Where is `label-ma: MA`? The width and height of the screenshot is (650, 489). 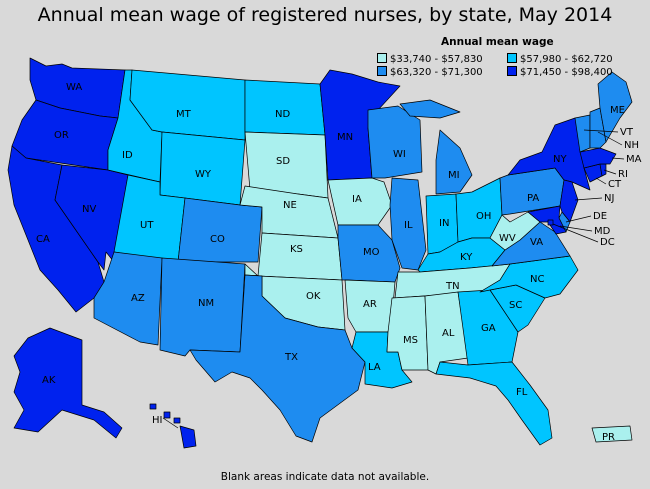
label-ma: MA is located at coordinates (634, 159).